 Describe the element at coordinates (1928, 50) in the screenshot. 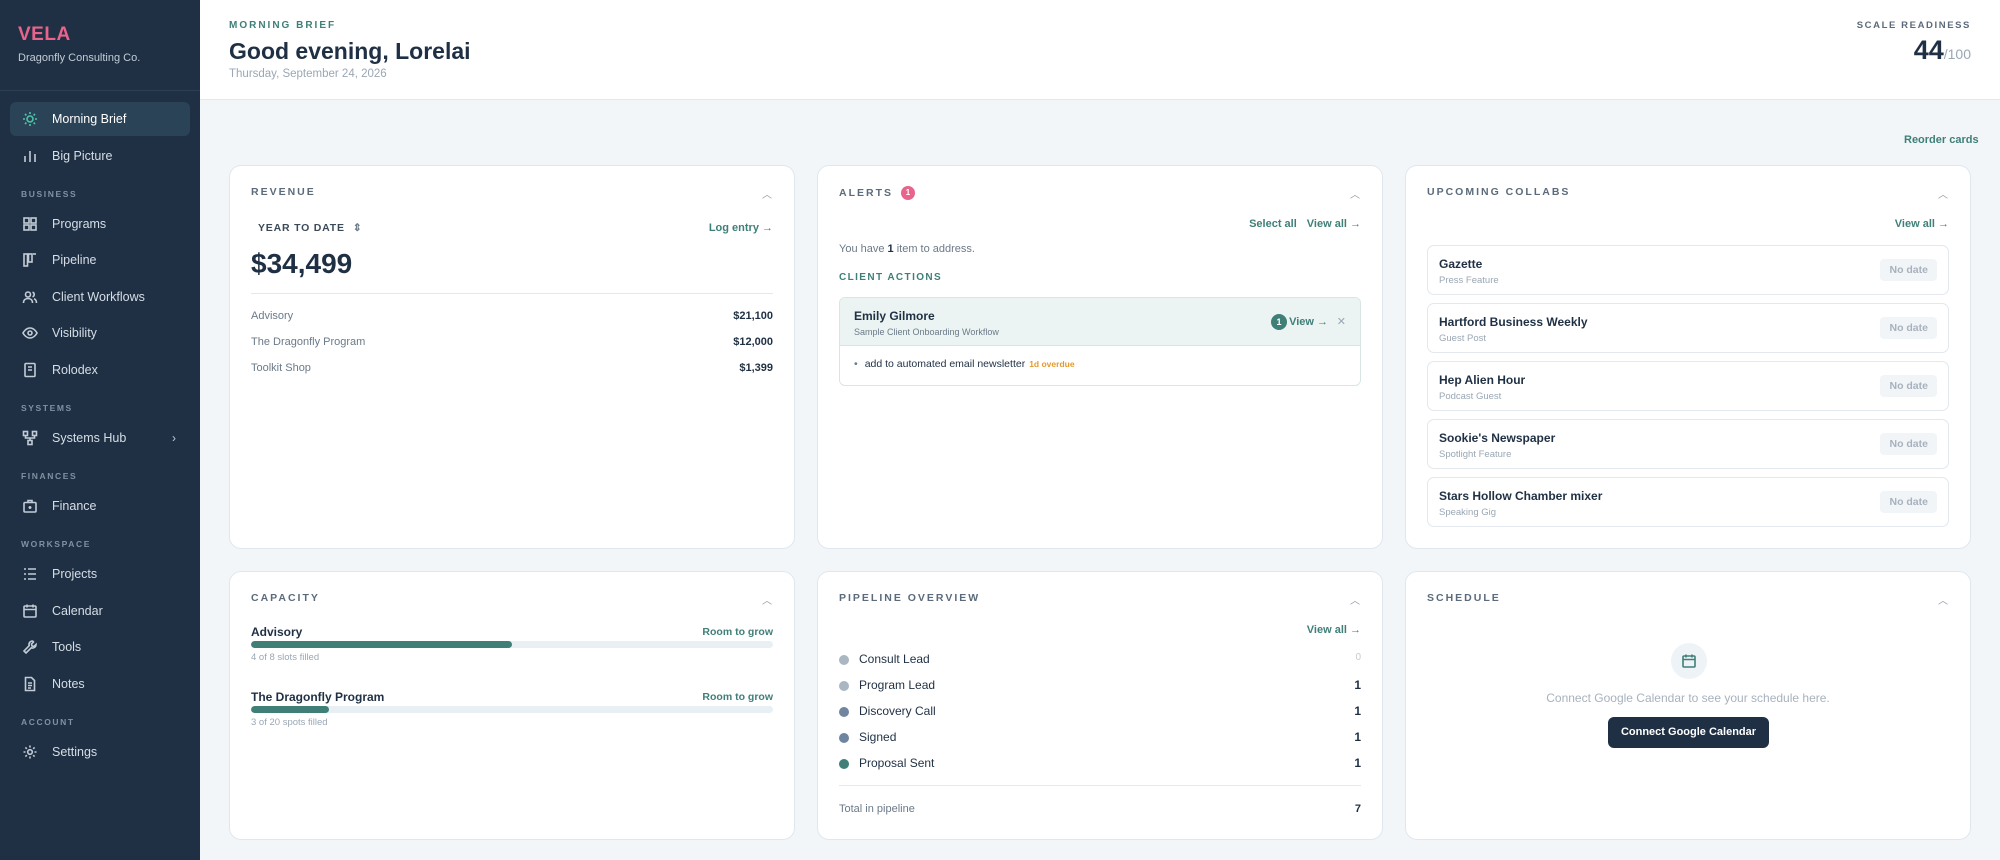

I see `readiness-value: 44` at that location.